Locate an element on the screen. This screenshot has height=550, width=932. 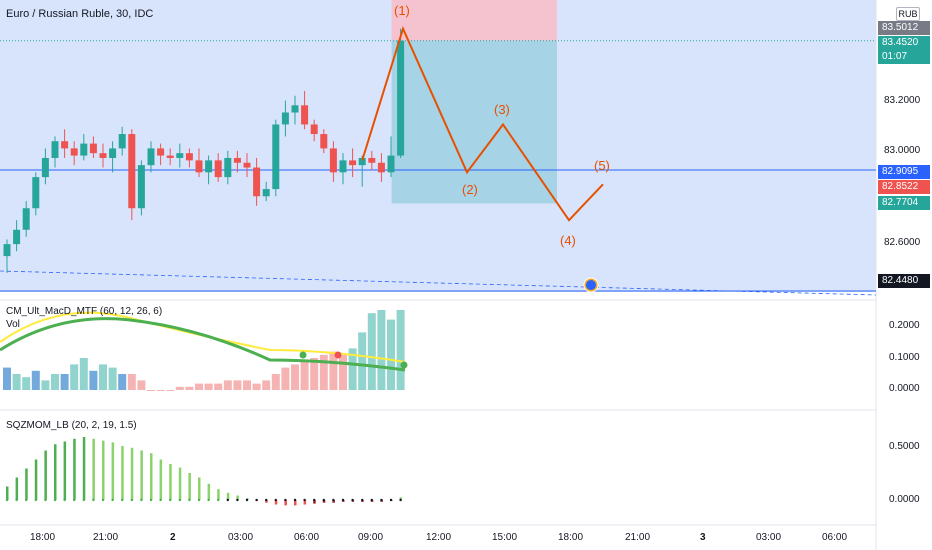
price-tag-last: 83.4520 is located at coordinates (904, 43).